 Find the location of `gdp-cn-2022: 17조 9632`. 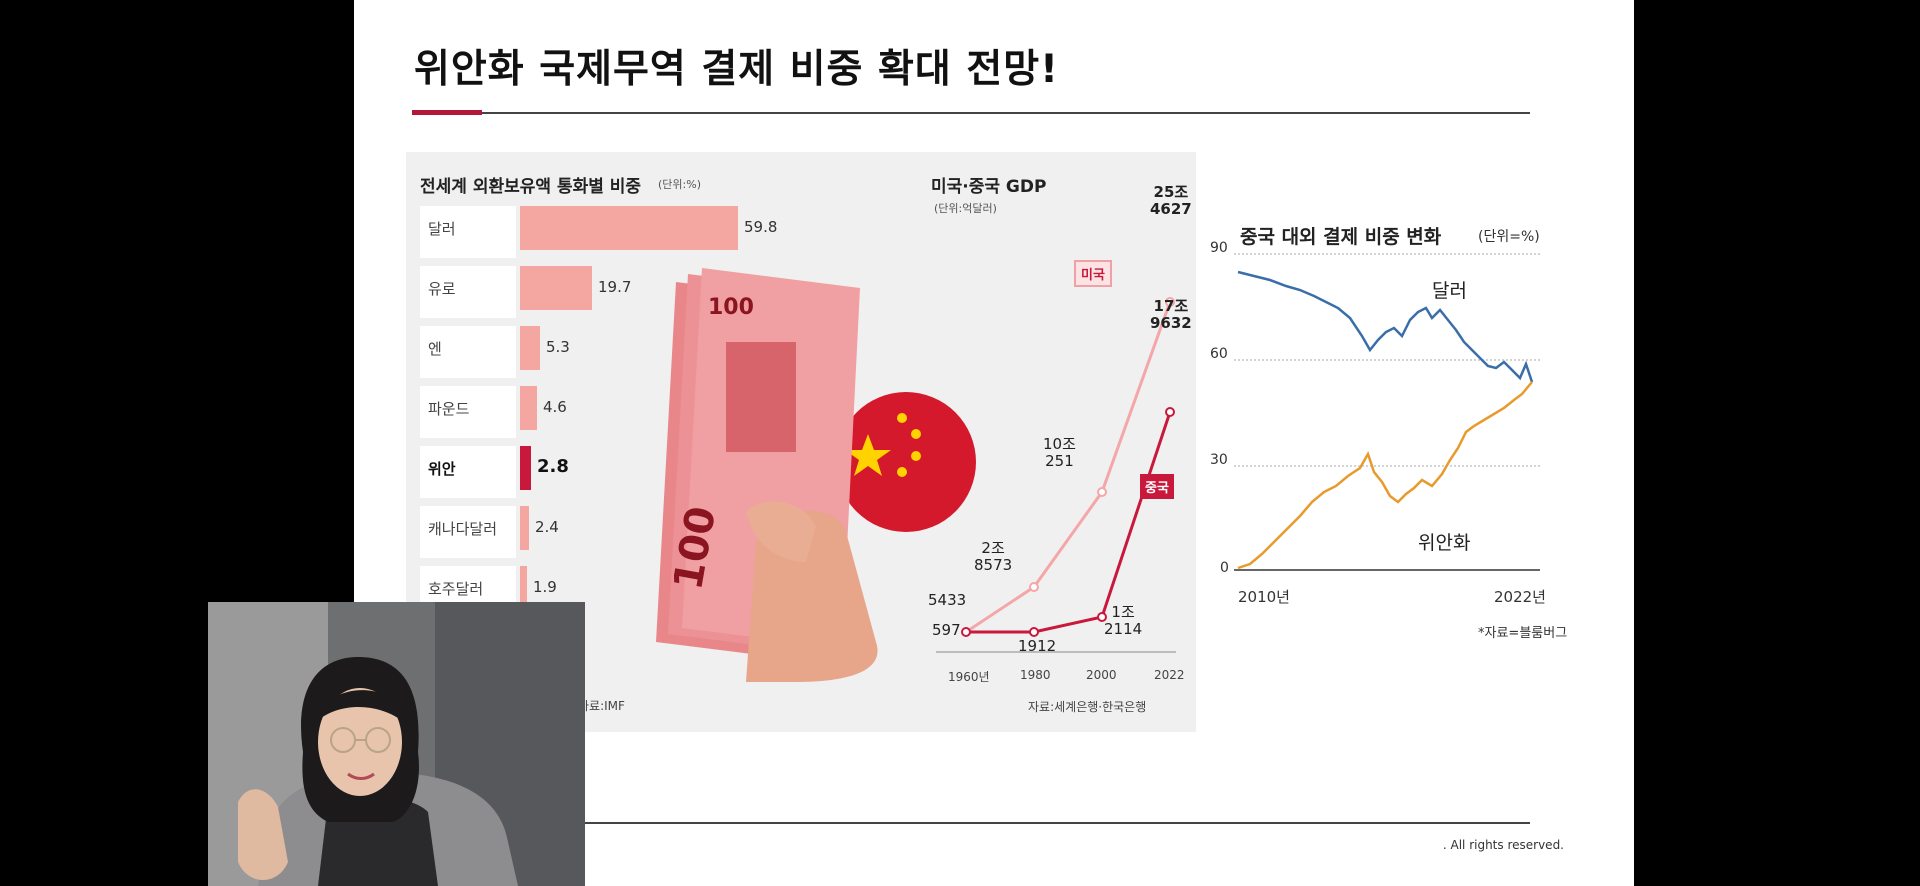

gdp-cn-2022: 17조 9632 is located at coordinates (1171, 314).